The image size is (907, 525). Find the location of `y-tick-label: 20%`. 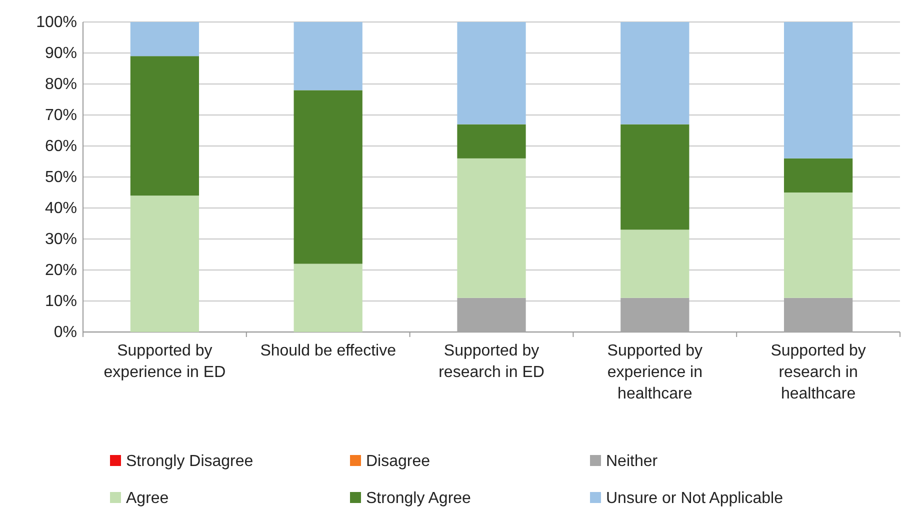

y-tick-label: 20% is located at coordinates (60, 271).